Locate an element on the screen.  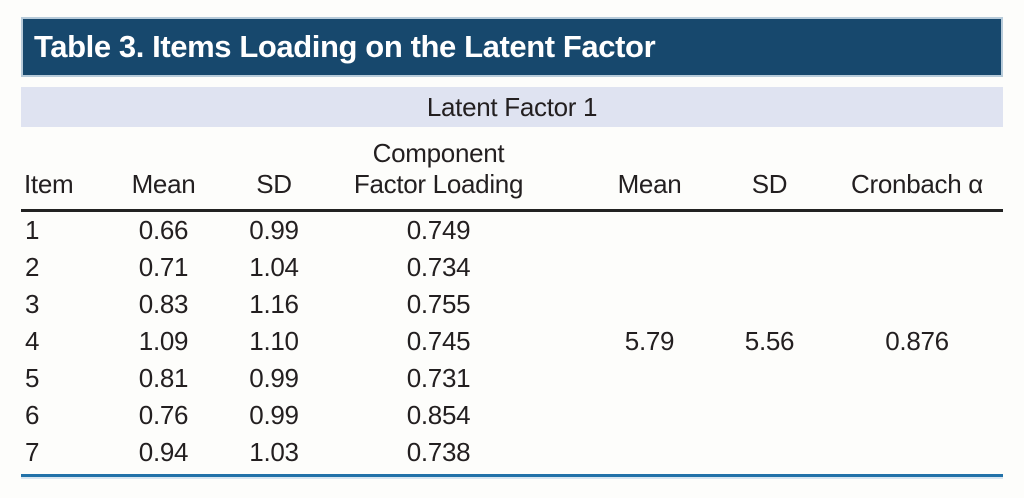
sd-cell: 1.03 is located at coordinates (274, 452).